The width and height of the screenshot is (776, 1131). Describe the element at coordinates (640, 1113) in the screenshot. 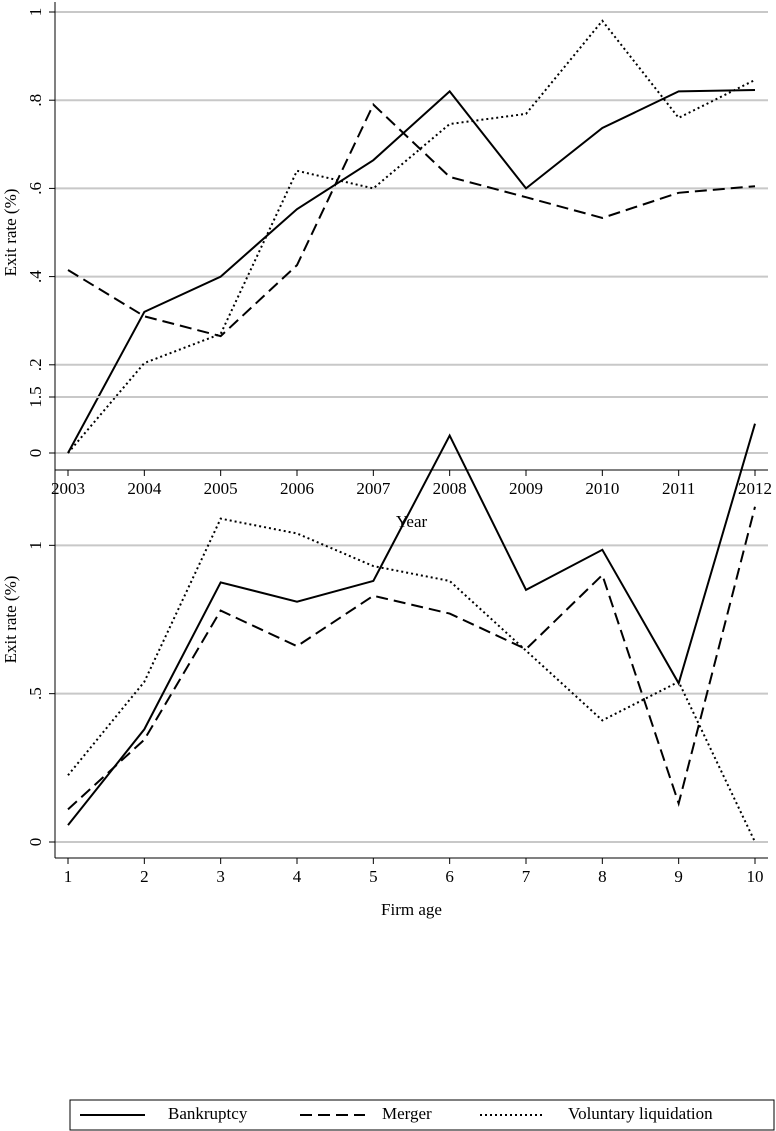

I see `legend-label: Voluntary liquidation` at that location.